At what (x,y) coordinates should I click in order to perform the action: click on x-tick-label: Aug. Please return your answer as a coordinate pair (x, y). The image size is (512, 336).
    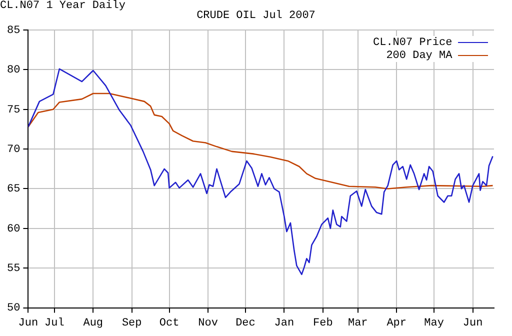
    Looking at the image, I should click on (93, 323).